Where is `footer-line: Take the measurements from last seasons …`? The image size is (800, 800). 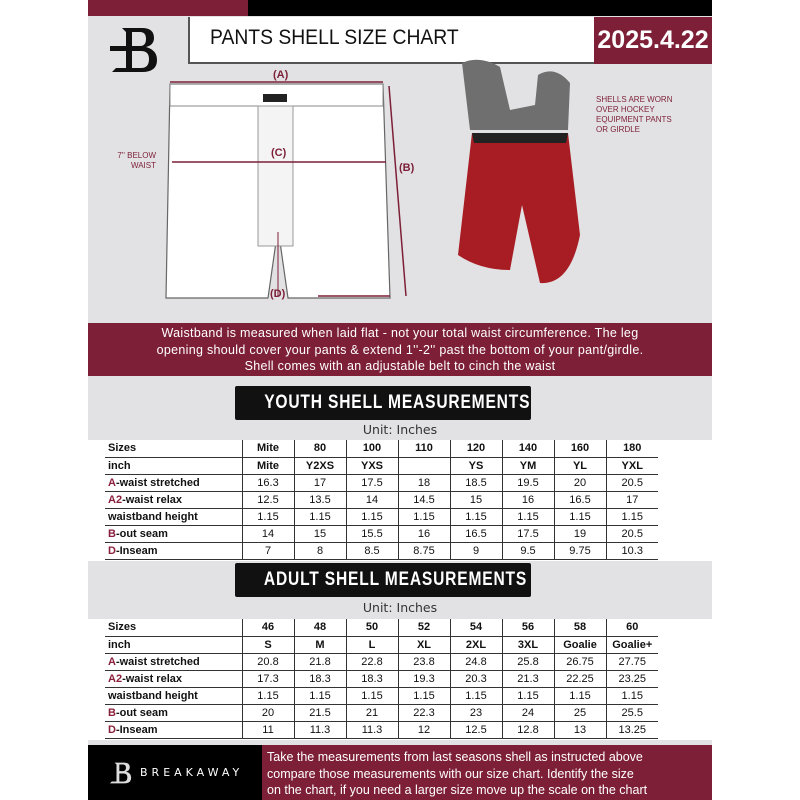
footer-line: Take the measurements from last seasons … is located at coordinates (455, 757).